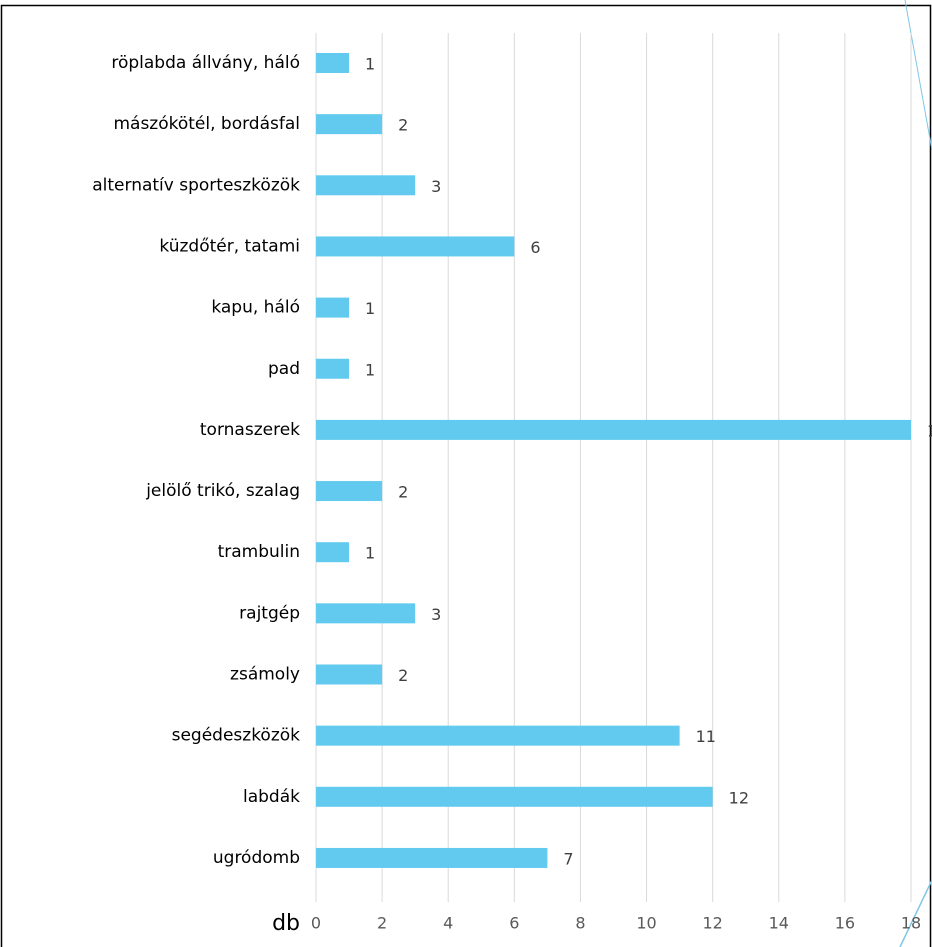 The width and height of the screenshot is (932, 947). I want to click on x-tick-label: 6, so click(514, 923).